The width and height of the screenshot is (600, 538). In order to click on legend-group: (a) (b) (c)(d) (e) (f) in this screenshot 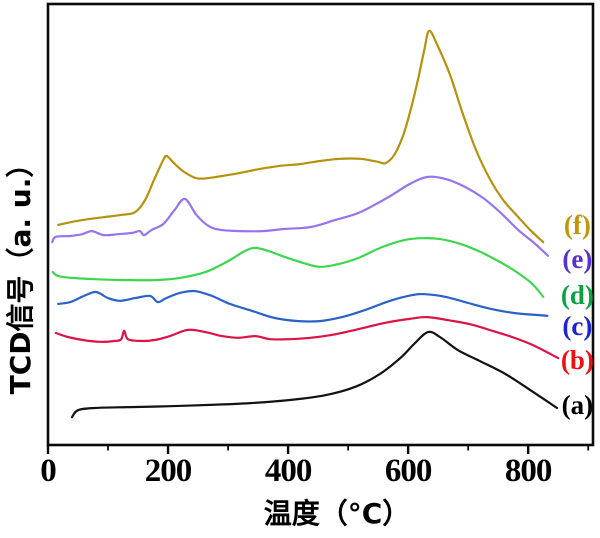, I will do `click(577, 315)`.